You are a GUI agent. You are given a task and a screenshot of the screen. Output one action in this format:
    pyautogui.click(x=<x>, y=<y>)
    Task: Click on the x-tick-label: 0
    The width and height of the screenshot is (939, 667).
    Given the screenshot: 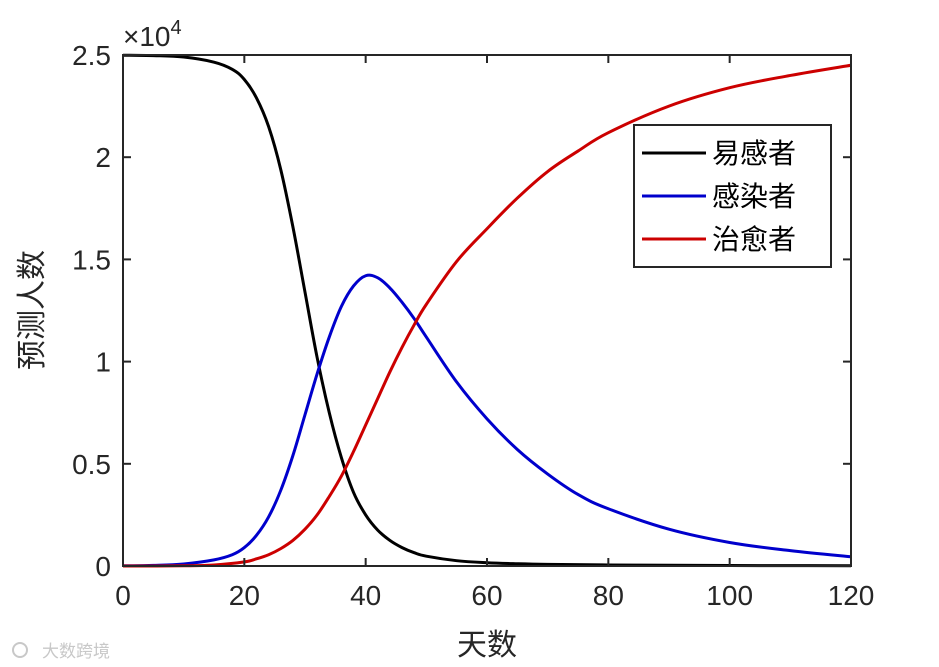 What is the action you would take?
    pyautogui.click(x=123, y=595)
    